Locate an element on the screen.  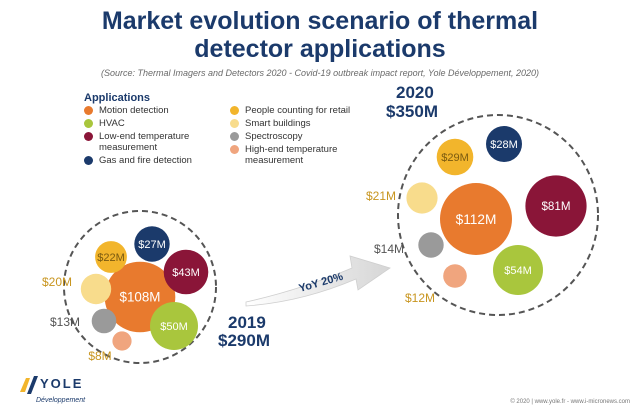
legend-label: Motion detection is located at coordinates (134, 110).